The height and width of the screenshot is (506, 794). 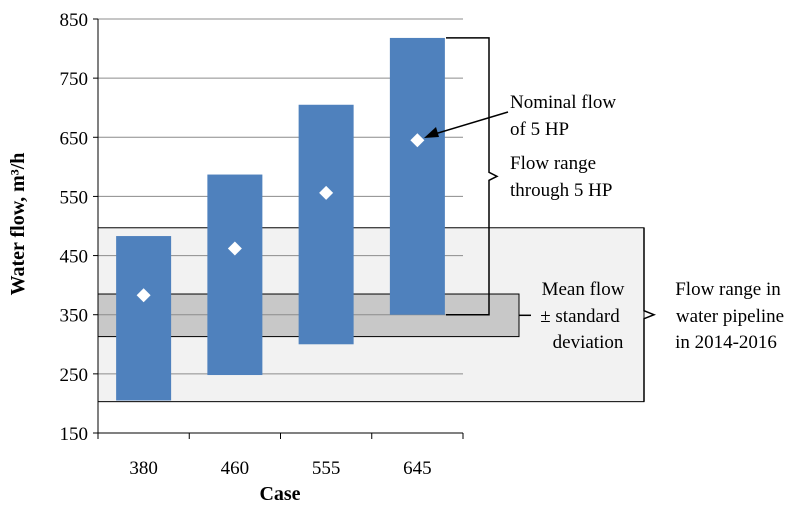 What do you see at coordinates (143, 468) in the screenshot?
I see `x-tick-label: 380` at bounding box center [143, 468].